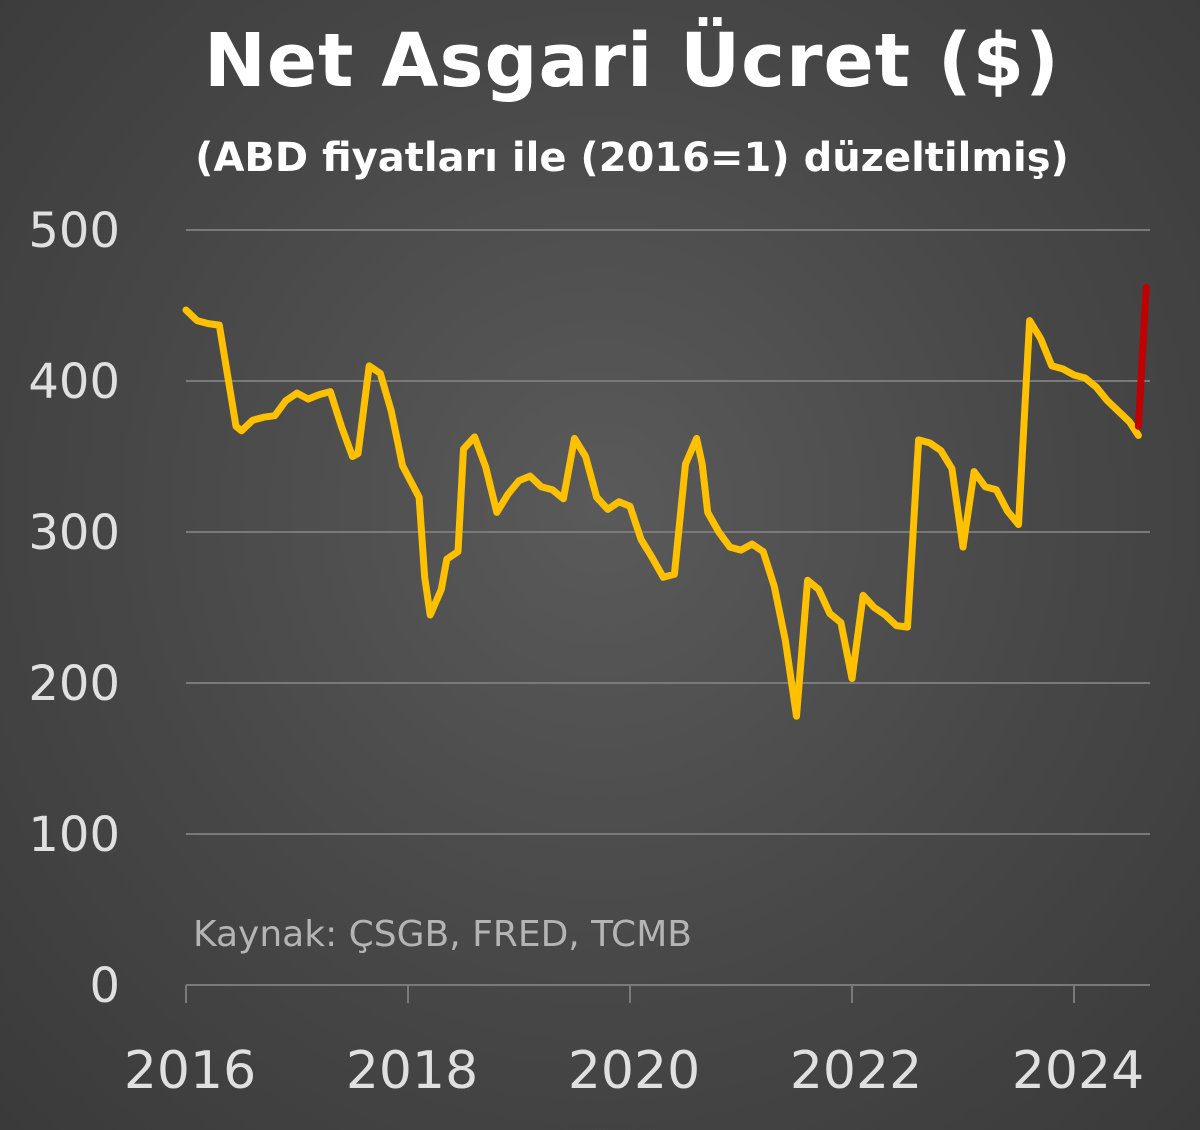 The height and width of the screenshot is (1130, 1200). Describe the element at coordinates (74, 608) in the screenshot. I see `y-axis-ticks: 0 100 200 300 400 500` at that location.